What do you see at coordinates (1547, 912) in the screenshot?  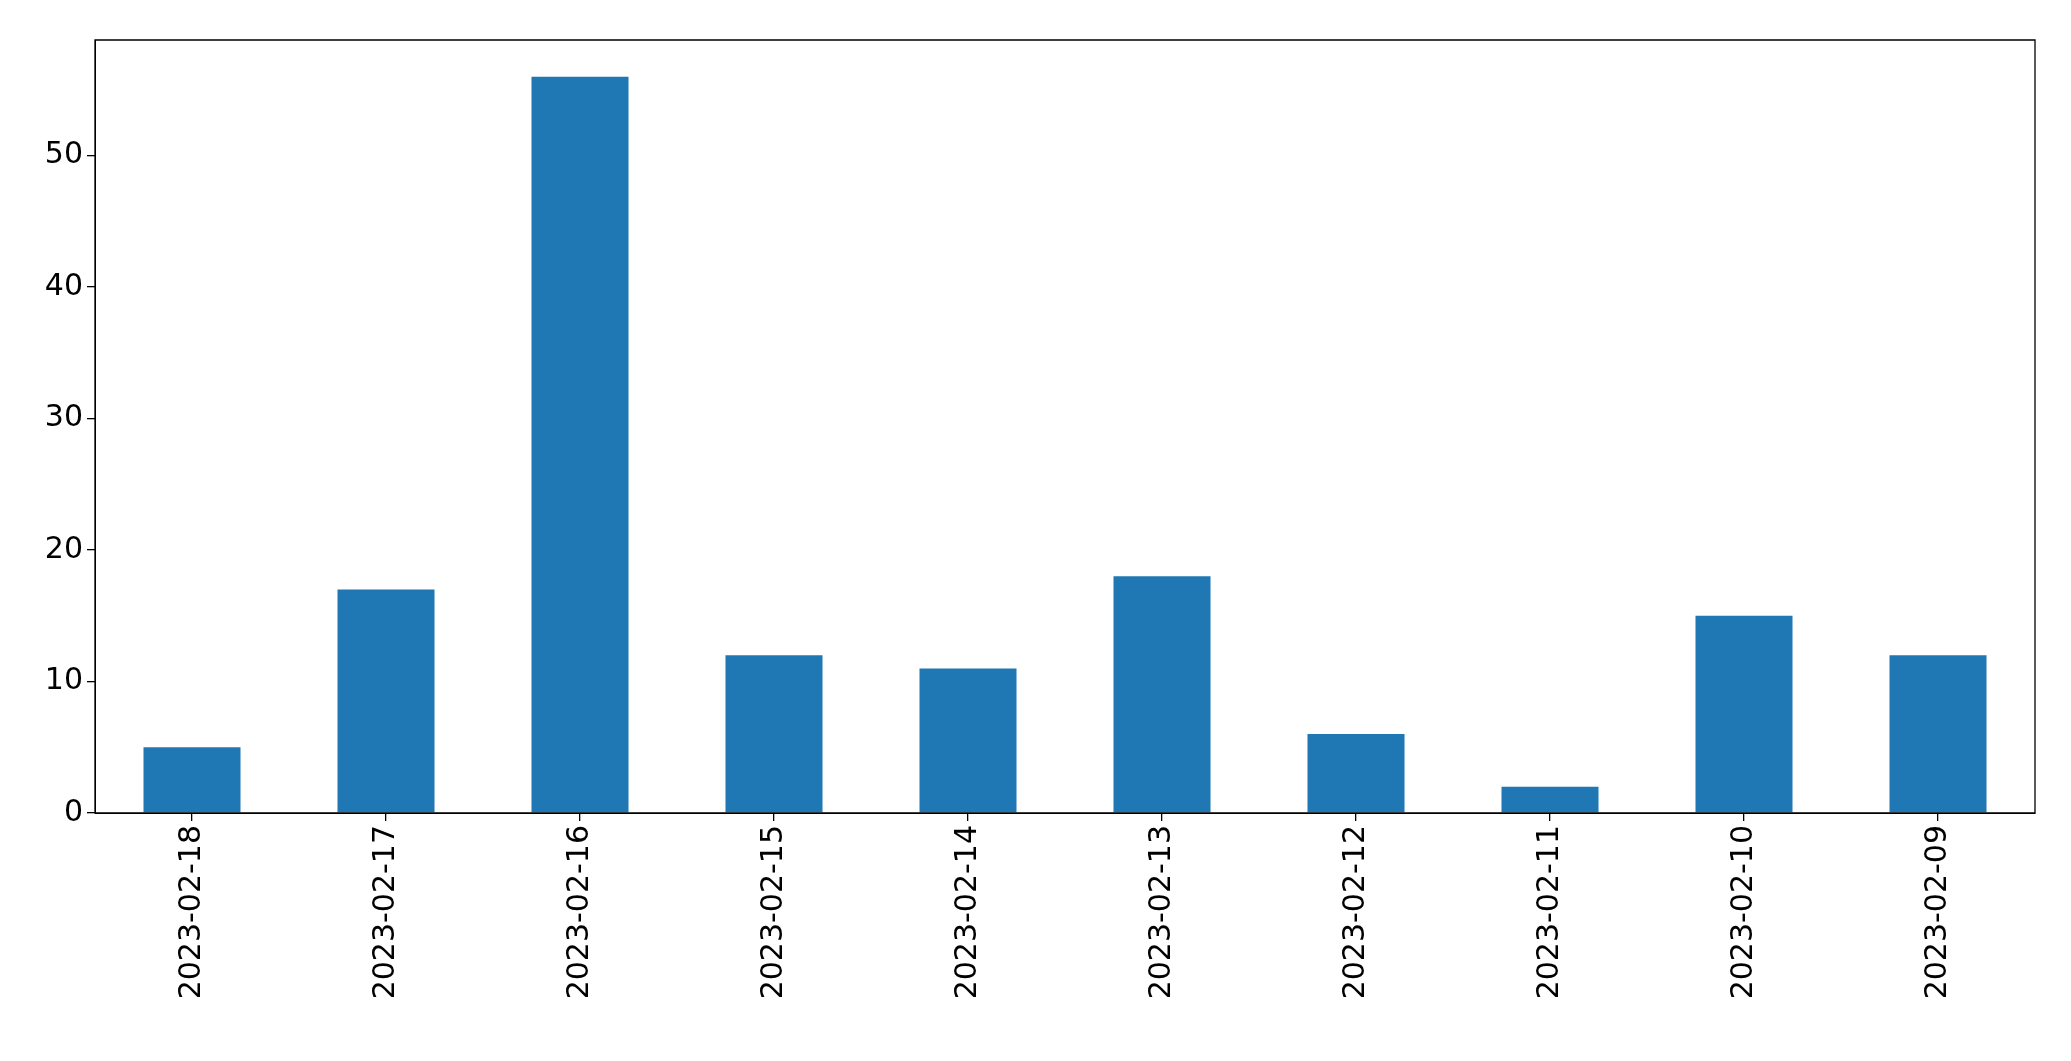 I see `x-tick-label: 2023-02-11` at bounding box center [1547, 912].